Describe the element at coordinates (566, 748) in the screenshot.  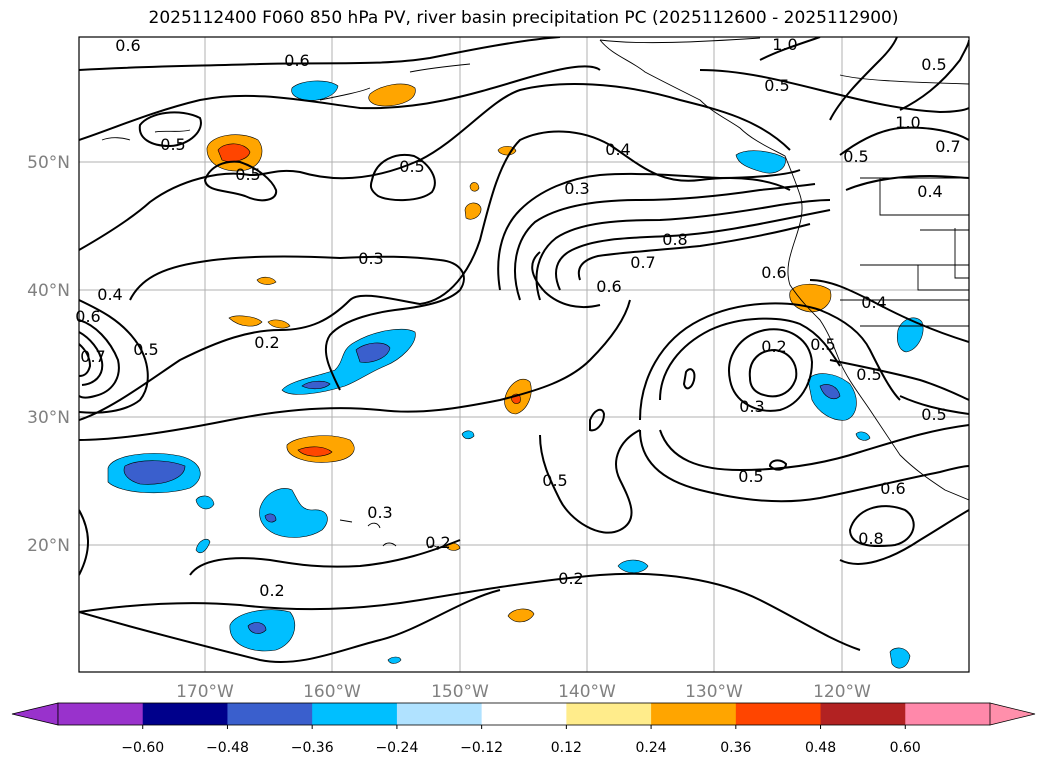
I see `colorbar-tick-label: 0.12` at that location.